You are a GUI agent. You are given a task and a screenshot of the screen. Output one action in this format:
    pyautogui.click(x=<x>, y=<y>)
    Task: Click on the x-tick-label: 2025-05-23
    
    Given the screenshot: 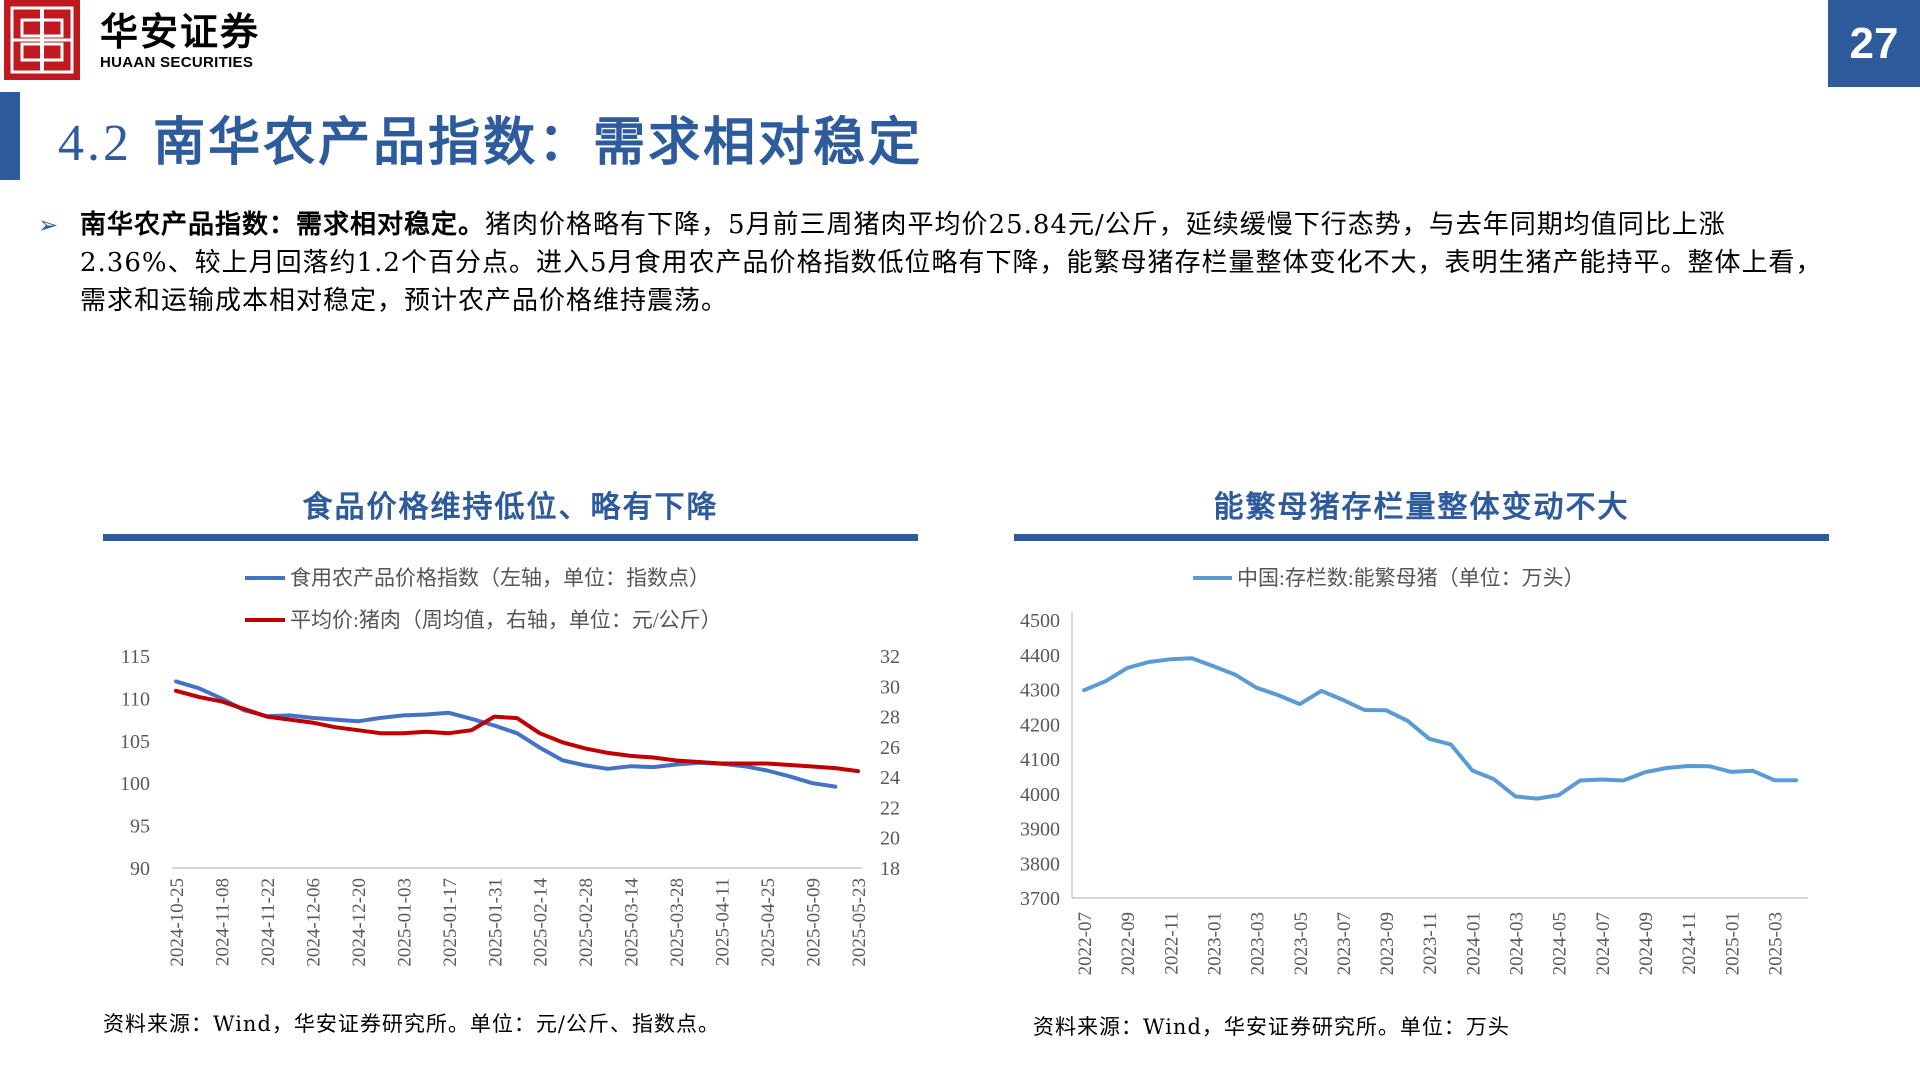 What is the action you would take?
    pyautogui.click(x=859, y=922)
    